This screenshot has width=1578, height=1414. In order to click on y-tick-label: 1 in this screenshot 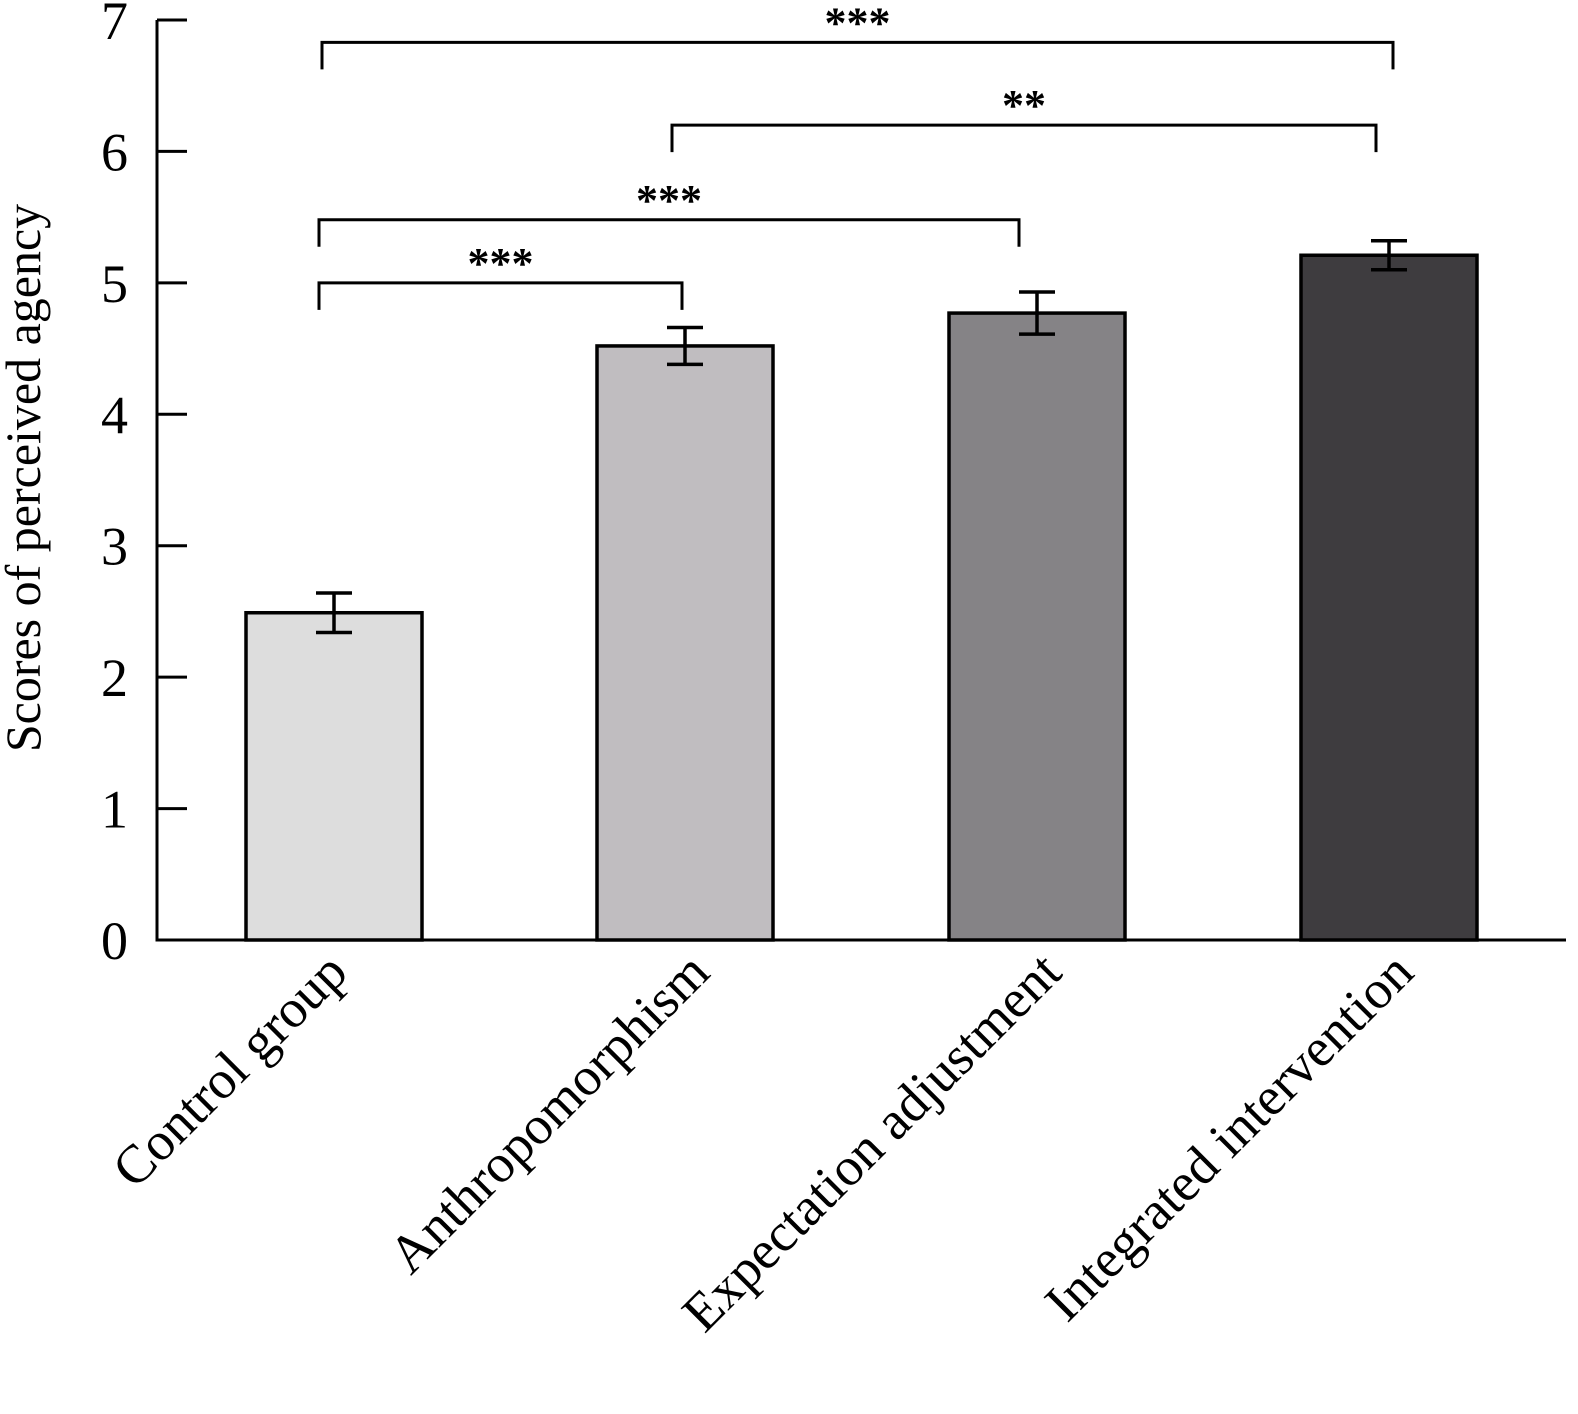, I will do `click(114, 810)`.